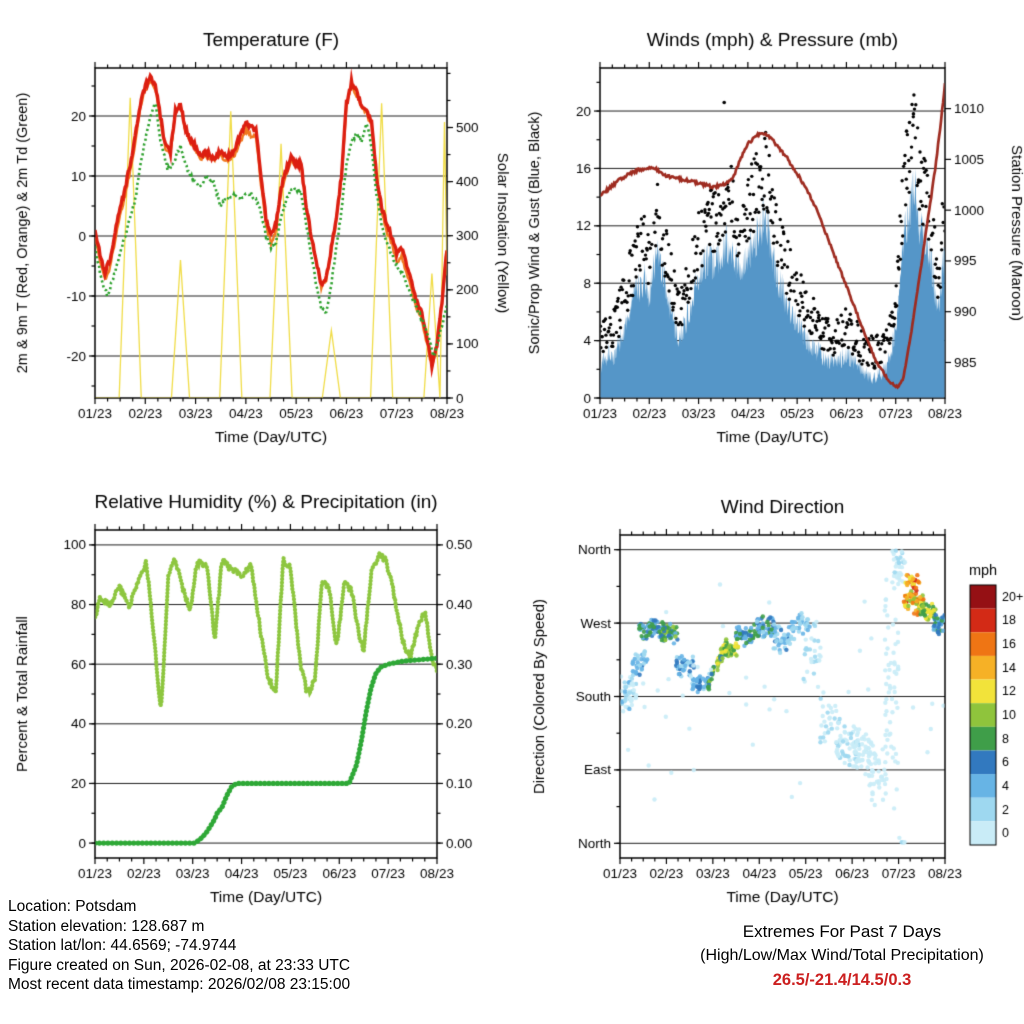 The width and height of the screenshot is (1024, 1024). Describe the element at coordinates (72, 906) in the screenshot. I see `station-location: Location: Potsdam` at that location.